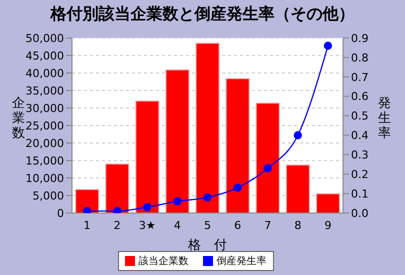 The width and height of the screenshot is (405, 275). I want to click on y-tick-label: 20,000, so click(45, 143).